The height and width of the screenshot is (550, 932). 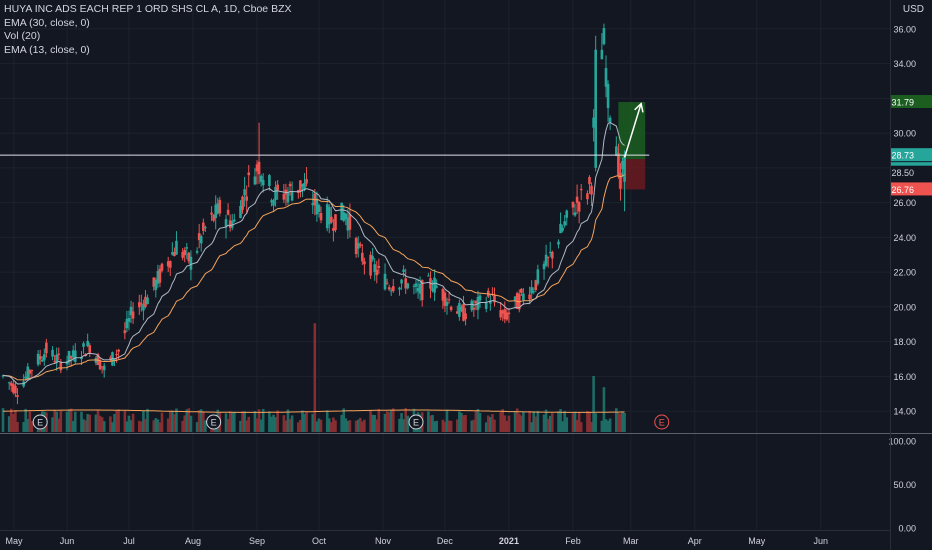 I want to click on ema30-legend: EMA (30, close, 0), so click(x=47, y=22).